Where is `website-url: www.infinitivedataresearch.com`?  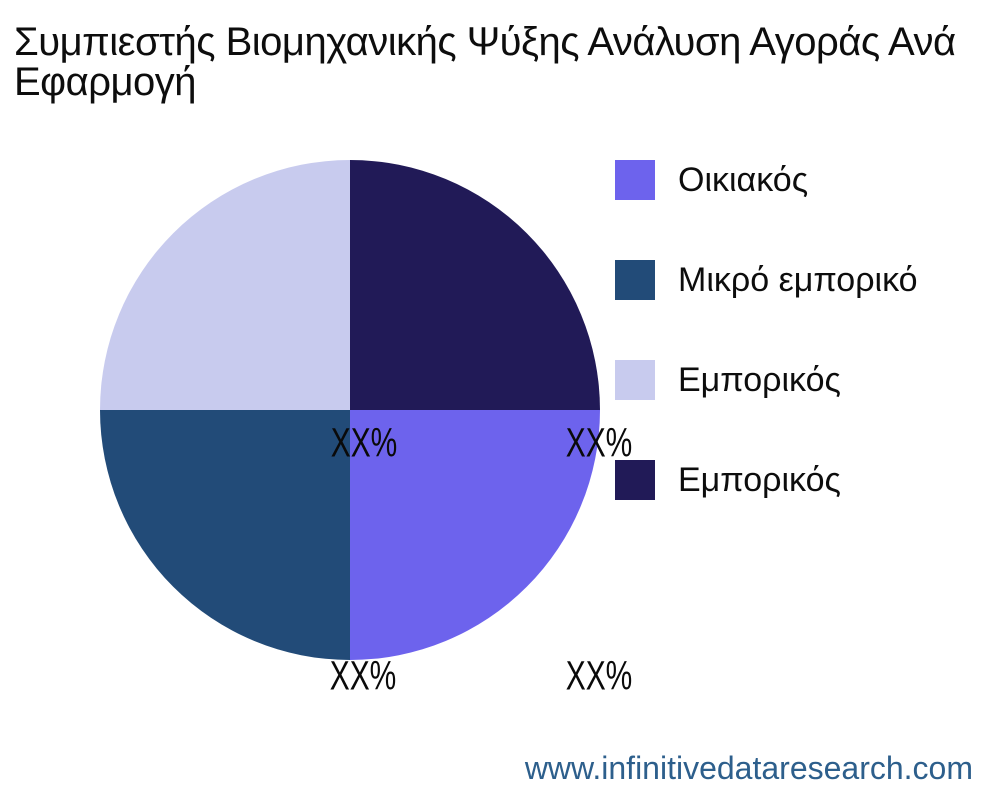
website-url: www.infinitivedataresearch.com is located at coordinates (748, 768).